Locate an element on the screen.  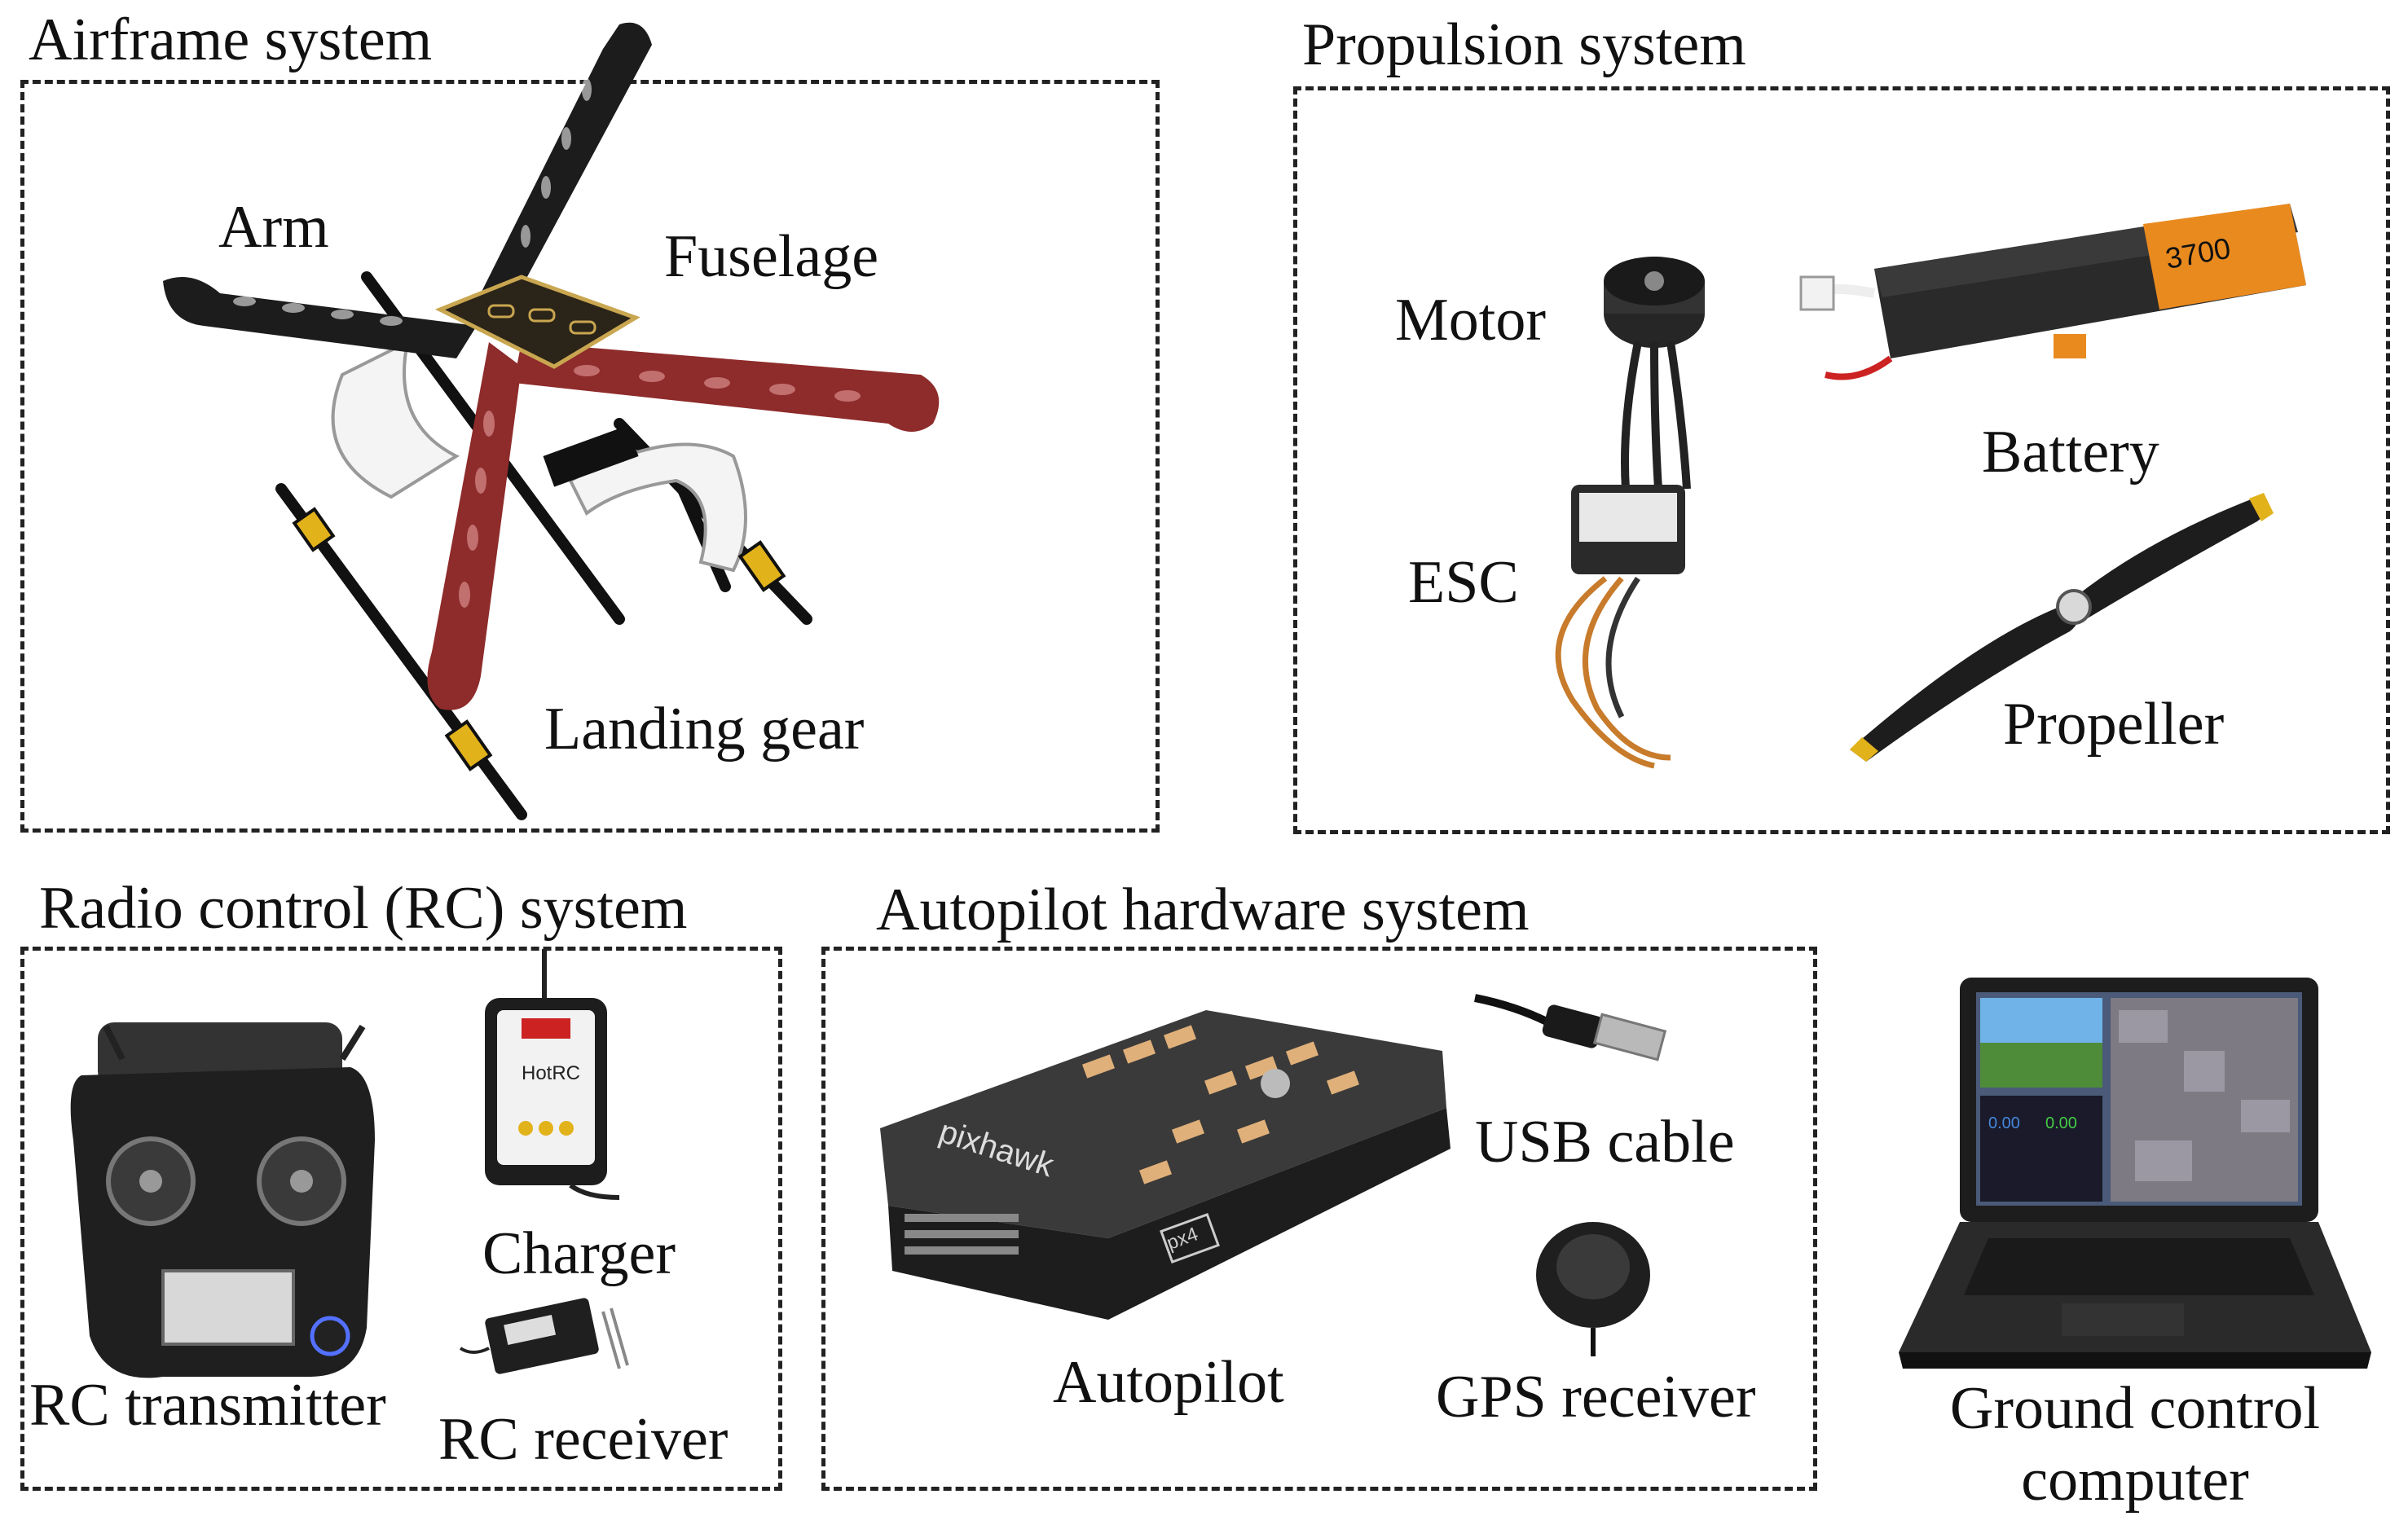
gcs-readout-a: 0.00 is located at coordinates (2004, 1123).